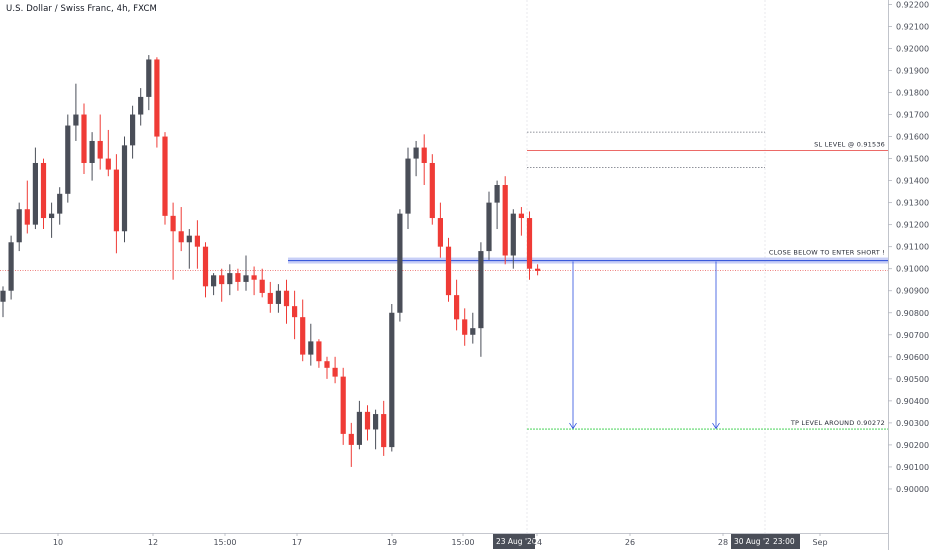 The image size is (932, 550). What do you see at coordinates (912, 247) in the screenshot?
I see `price-tick-label: 0.91100` at bounding box center [912, 247].